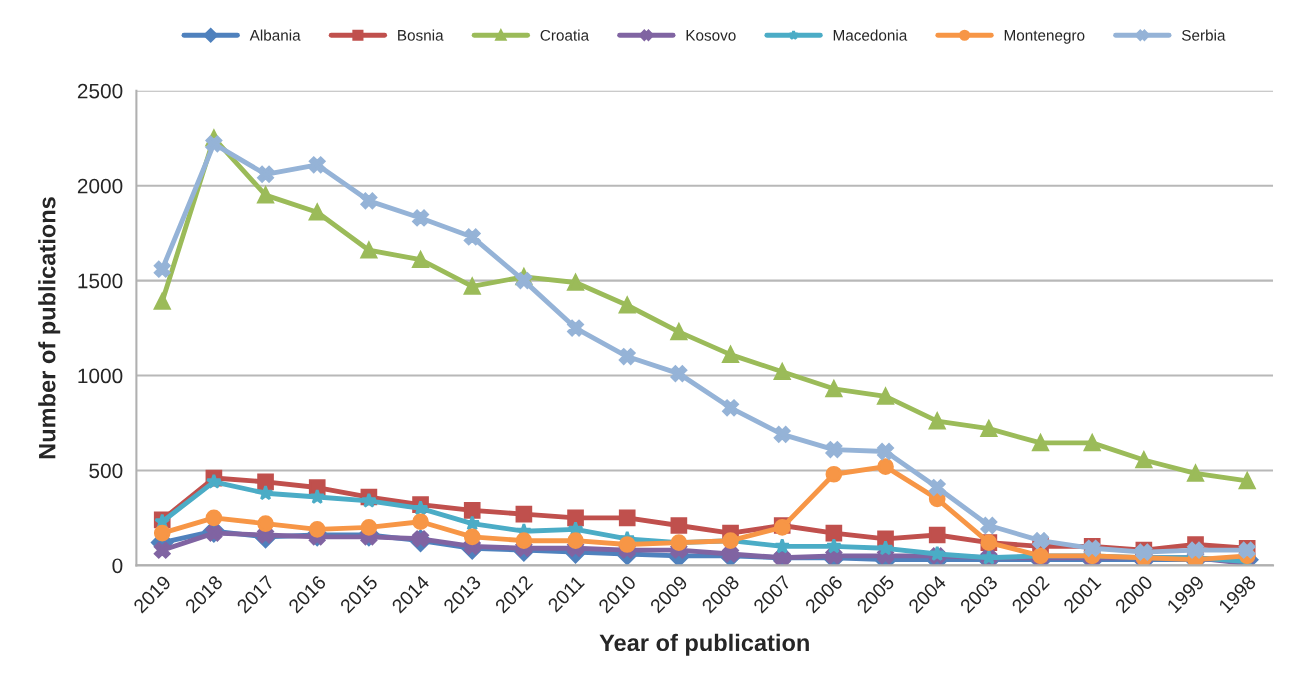 The width and height of the screenshot is (1299, 698). What do you see at coordinates (100, 376) in the screenshot?
I see `y-tick-label: 1000` at bounding box center [100, 376].